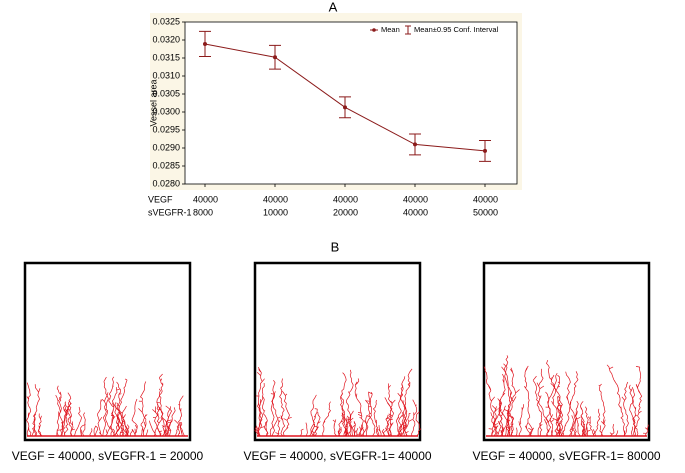 The image size is (685, 473). Describe the element at coordinates (203, 212) in the screenshot. I see `x-tick-label: 8000` at that location.